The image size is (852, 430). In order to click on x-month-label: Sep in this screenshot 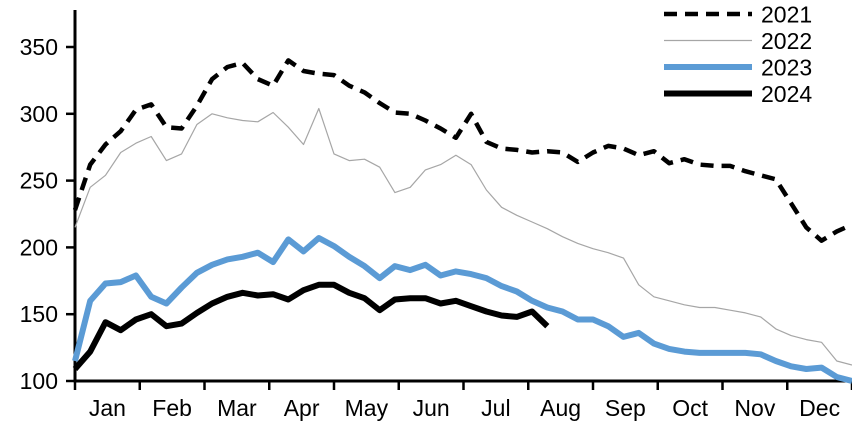, I will do `click(625, 408)`.